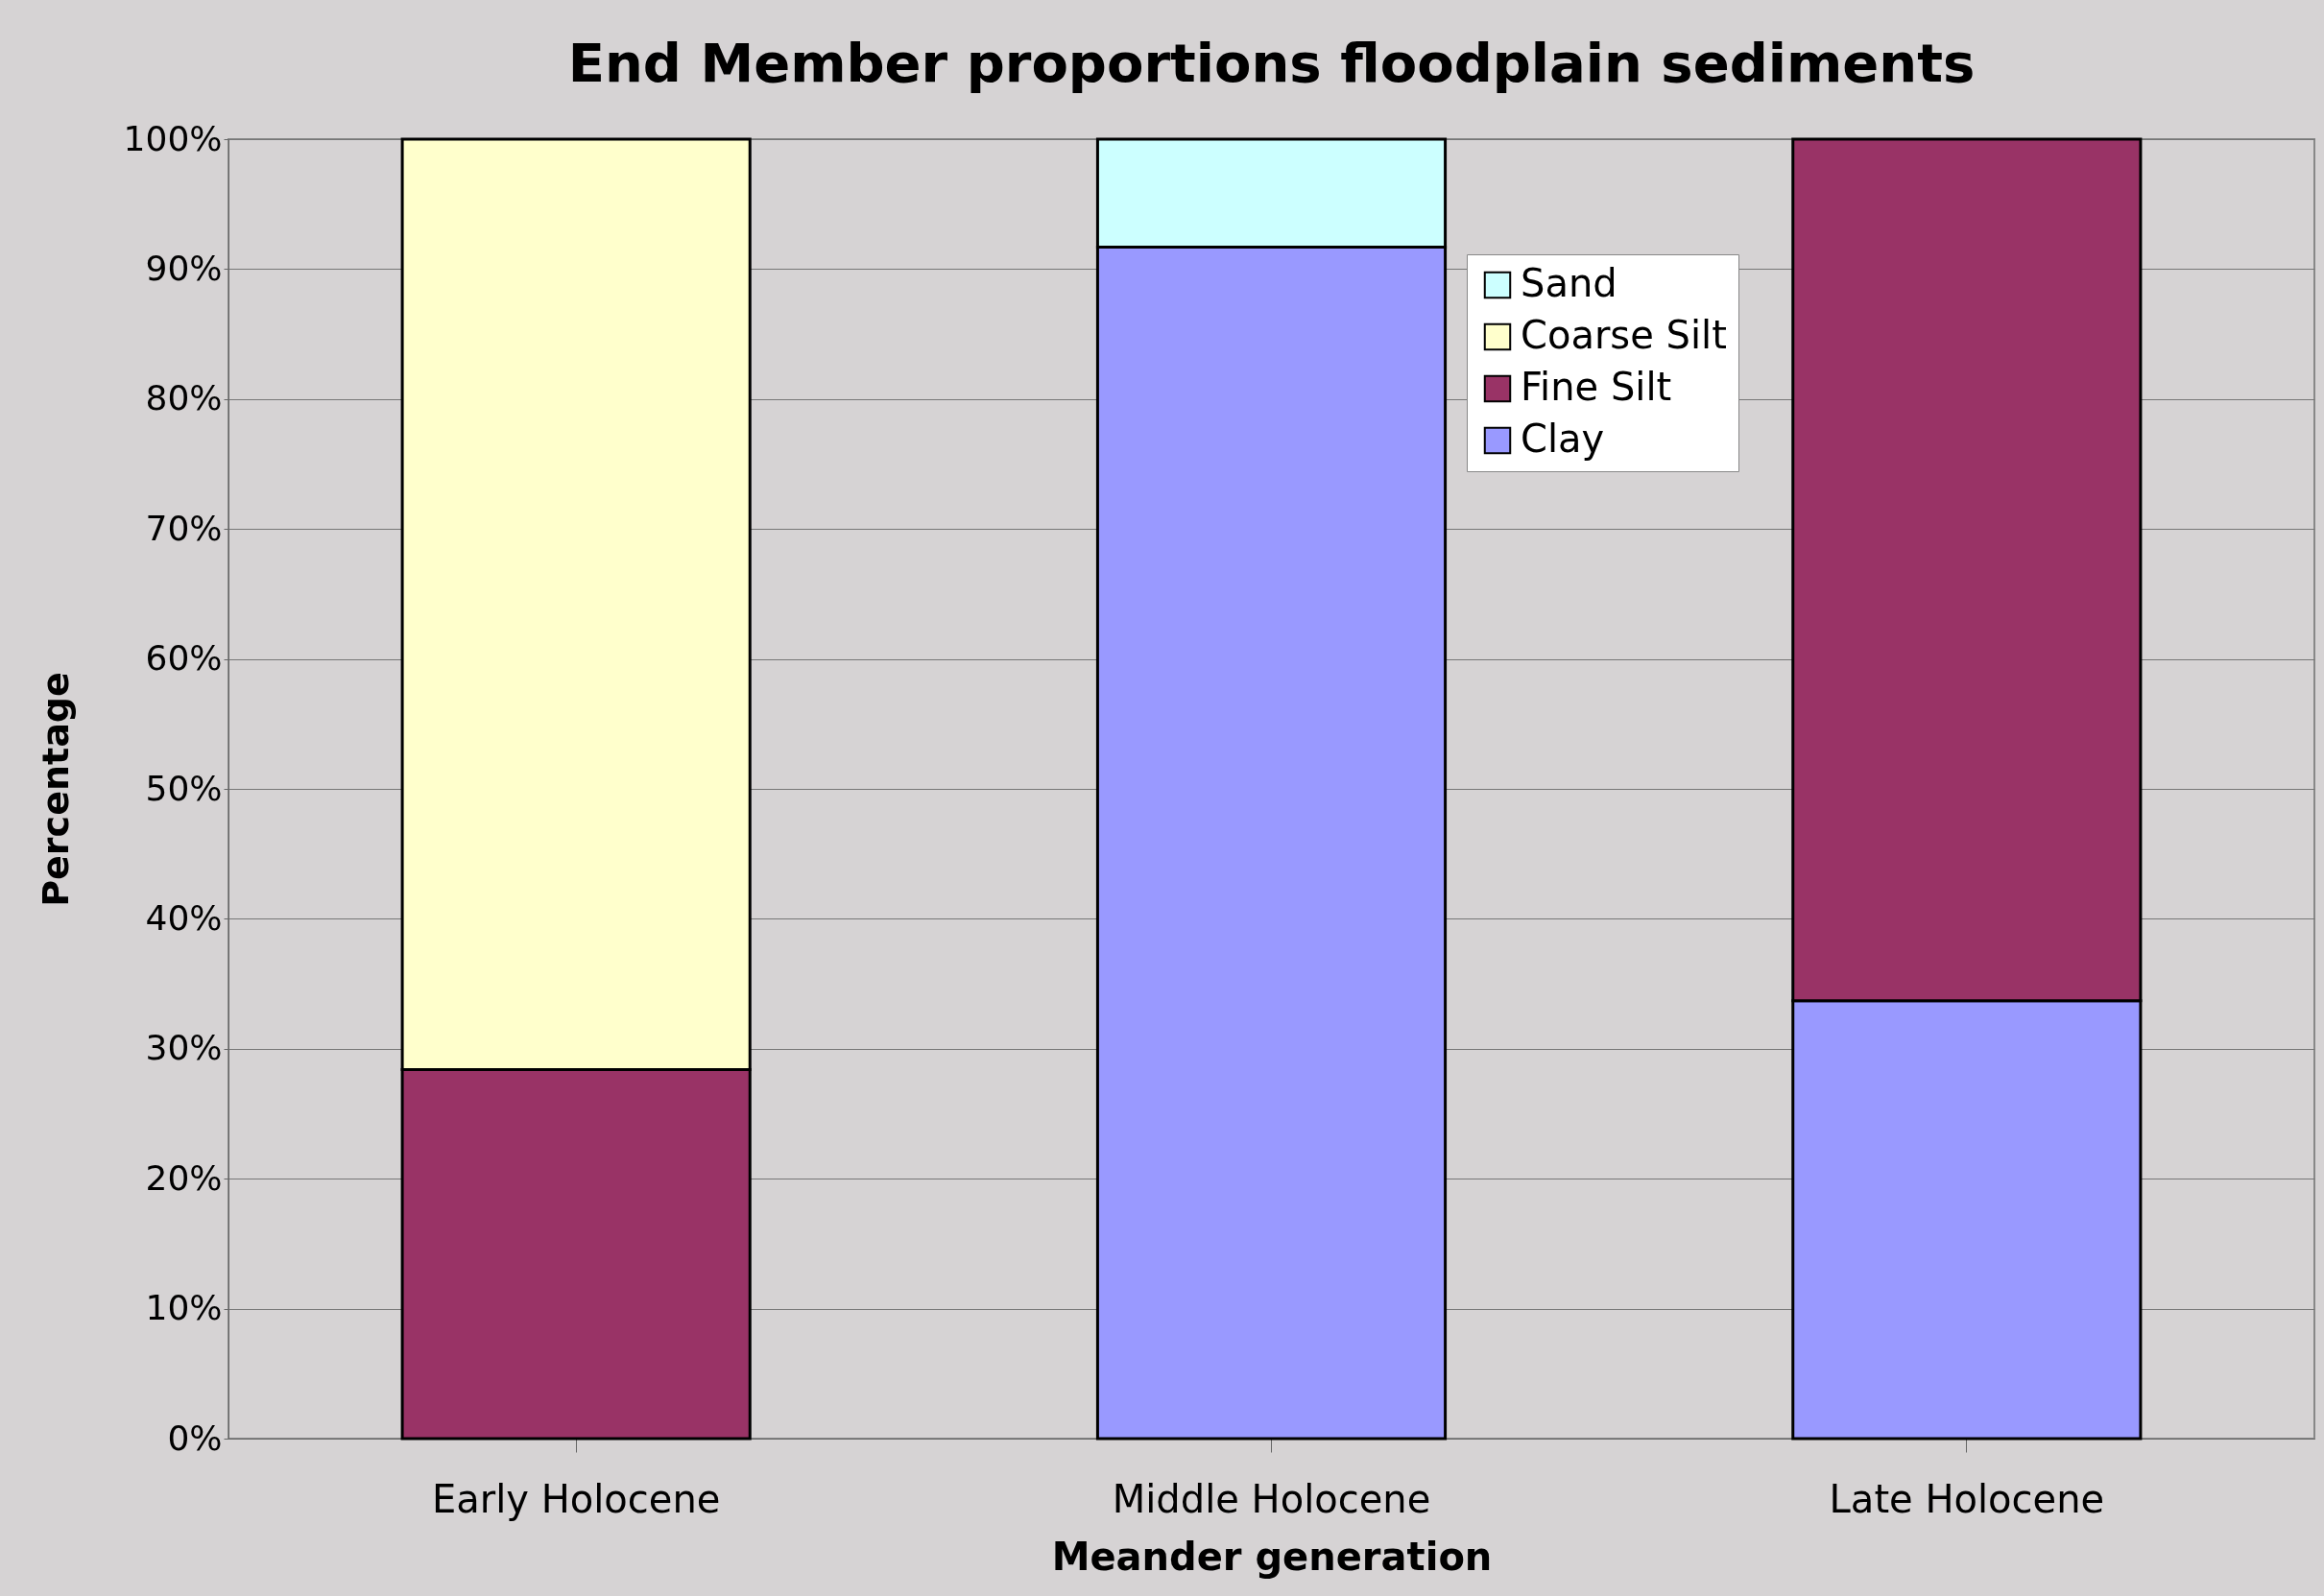 This screenshot has width=2324, height=1596. Describe the element at coordinates (1563, 439) in the screenshot. I see `legend-label: Clay` at that location.